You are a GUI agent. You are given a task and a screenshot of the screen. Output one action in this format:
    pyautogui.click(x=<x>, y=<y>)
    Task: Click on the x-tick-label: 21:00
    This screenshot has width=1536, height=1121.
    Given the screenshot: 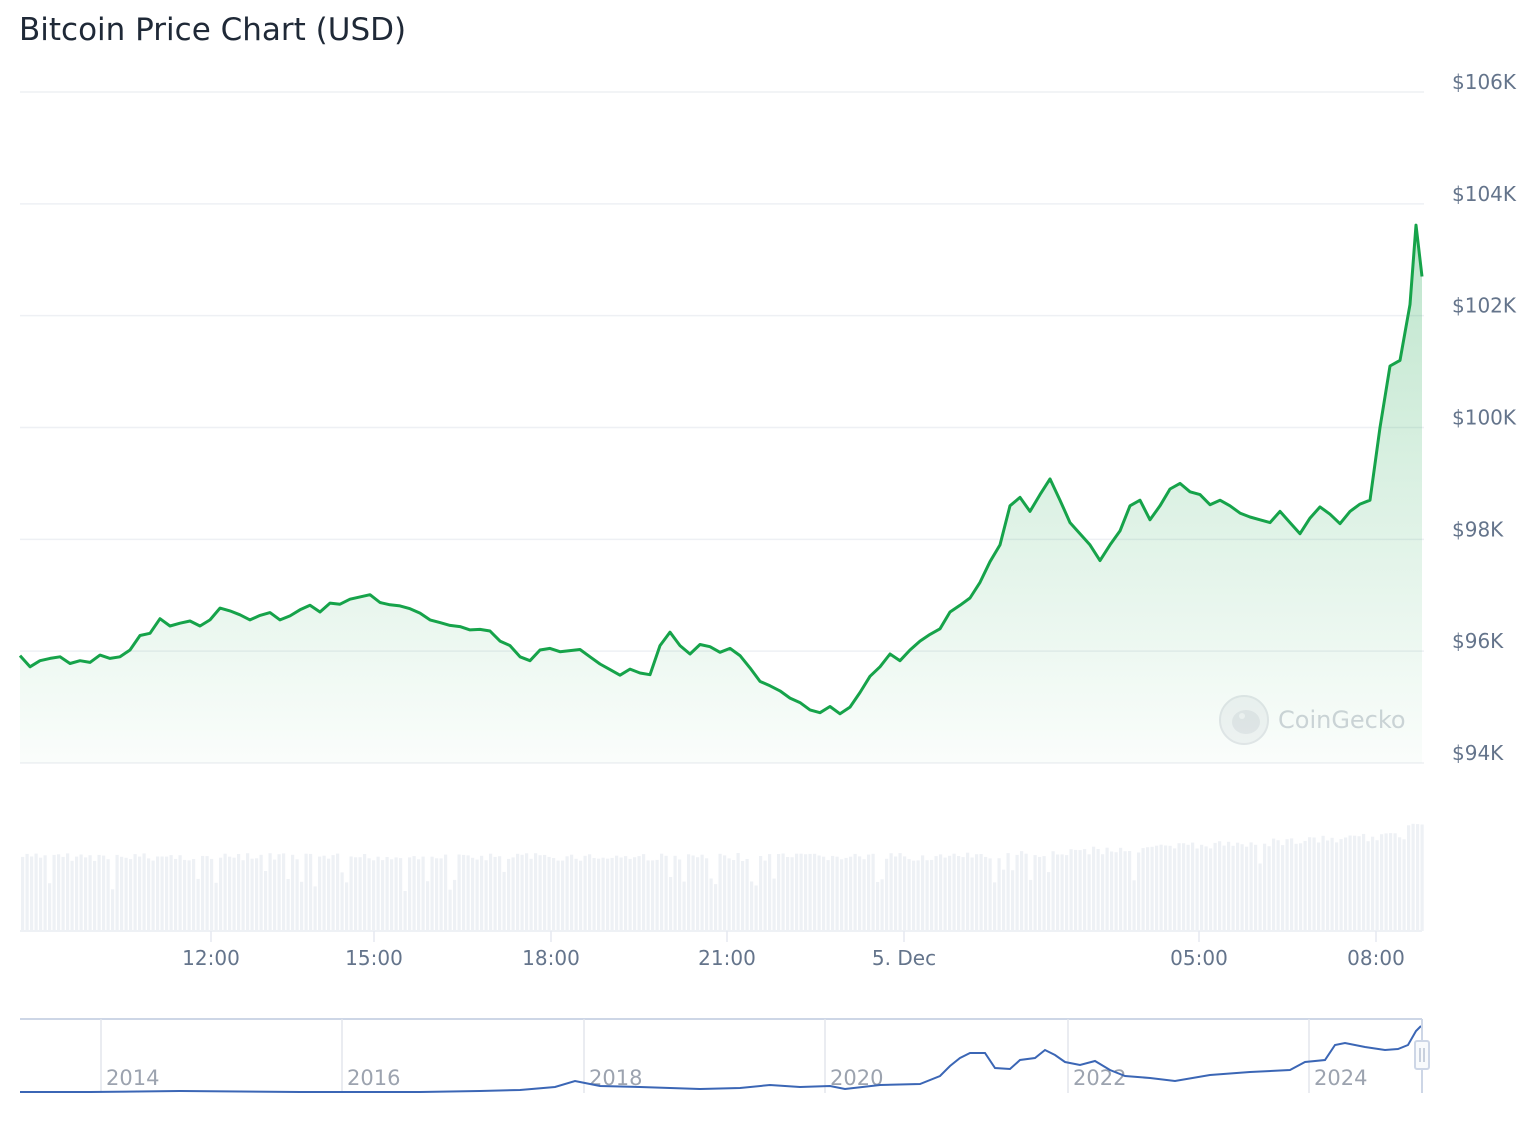 What is the action you would take?
    pyautogui.click(x=727, y=958)
    